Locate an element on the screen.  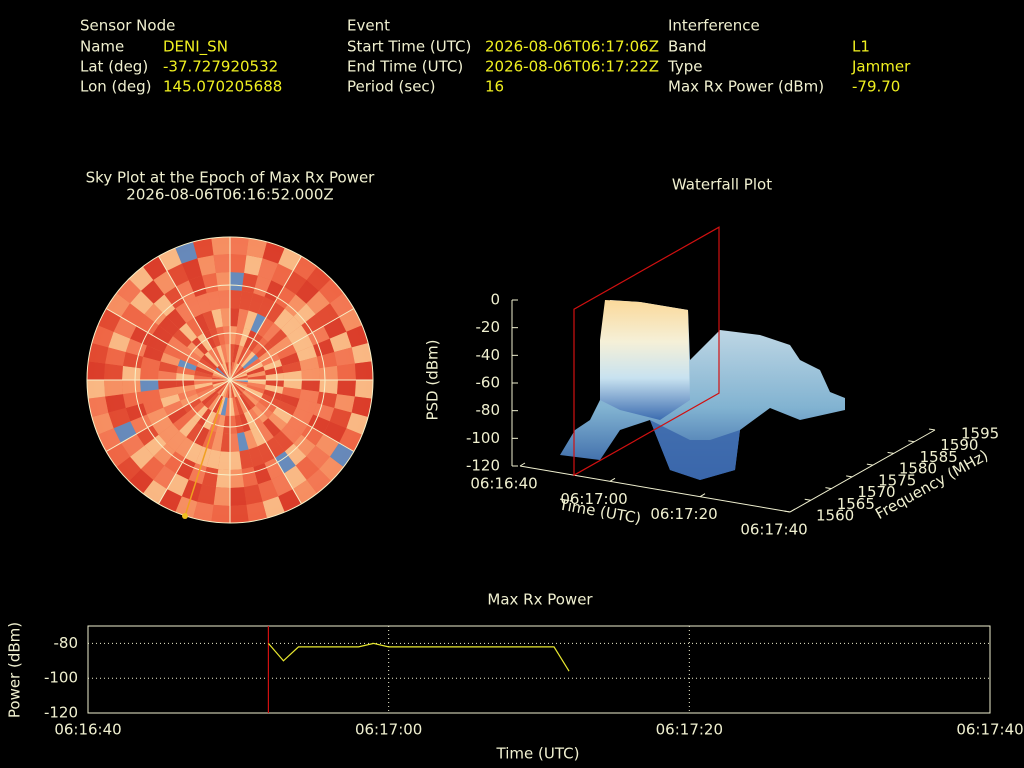
y-tick is located at coordinates (787, 511).